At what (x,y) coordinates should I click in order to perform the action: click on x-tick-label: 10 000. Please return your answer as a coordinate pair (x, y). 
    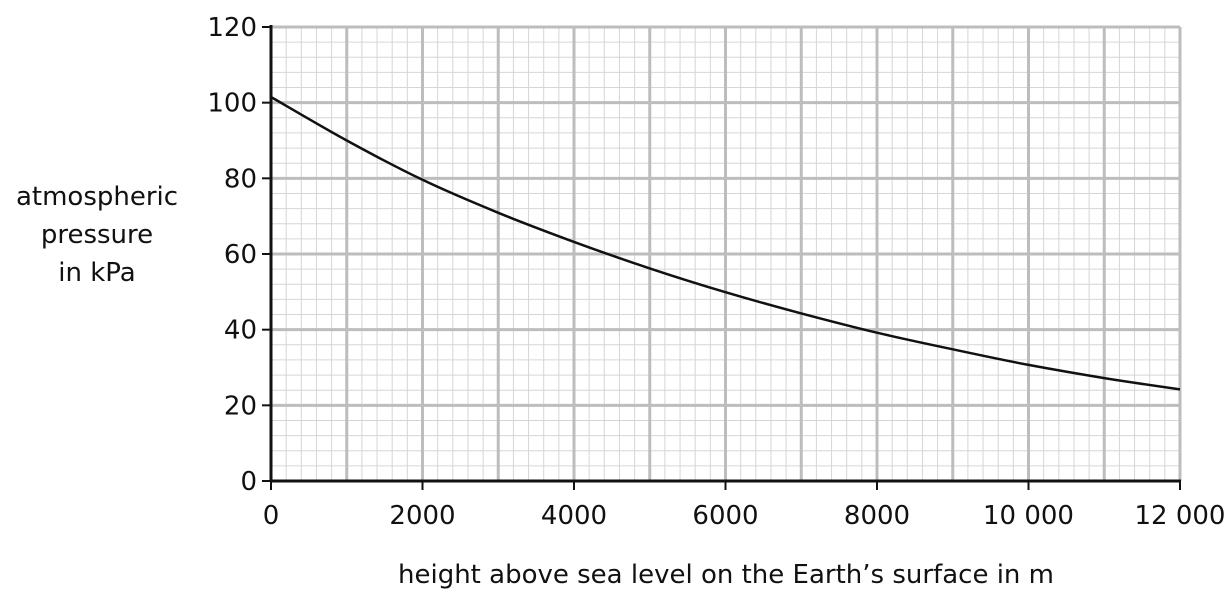
    Looking at the image, I should click on (1028, 516).